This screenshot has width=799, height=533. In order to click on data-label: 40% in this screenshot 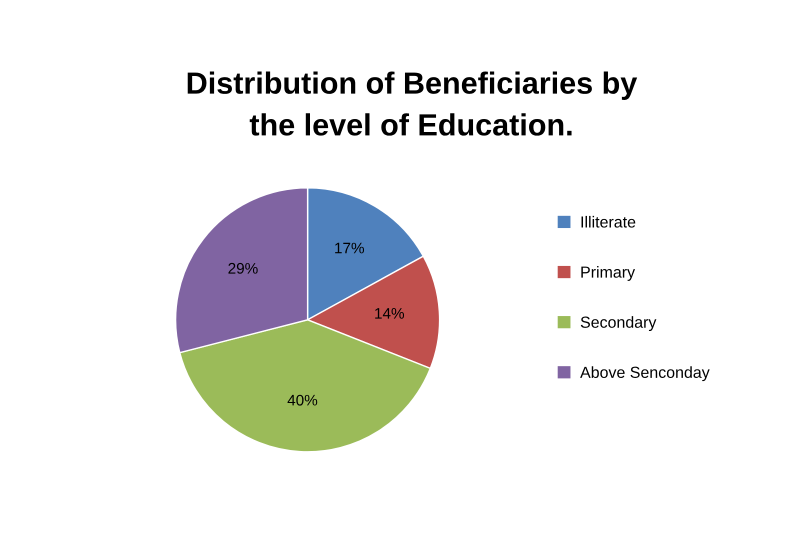, I will do `click(303, 400)`.